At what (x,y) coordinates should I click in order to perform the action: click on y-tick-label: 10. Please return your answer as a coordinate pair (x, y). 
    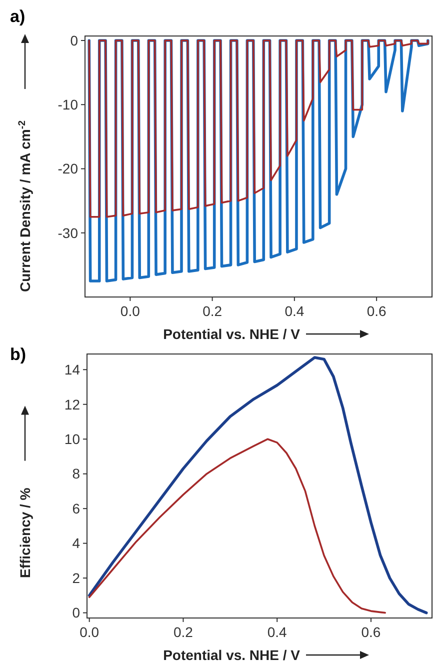
    Looking at the image, I should click on (72, 439).